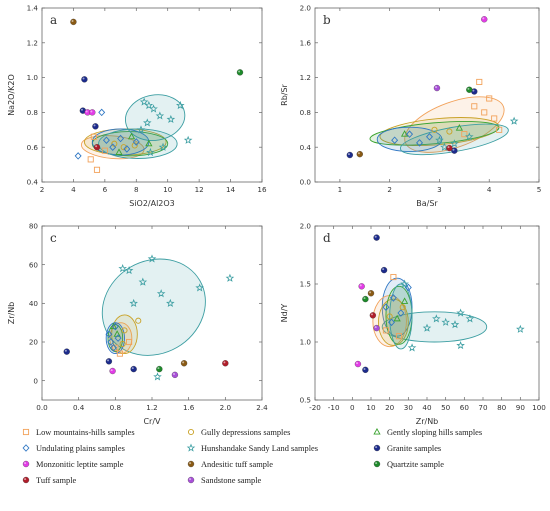 The width and height of the screenshot is (550, 511). I want to click on x-tick-label: 60, so click(465, 407).